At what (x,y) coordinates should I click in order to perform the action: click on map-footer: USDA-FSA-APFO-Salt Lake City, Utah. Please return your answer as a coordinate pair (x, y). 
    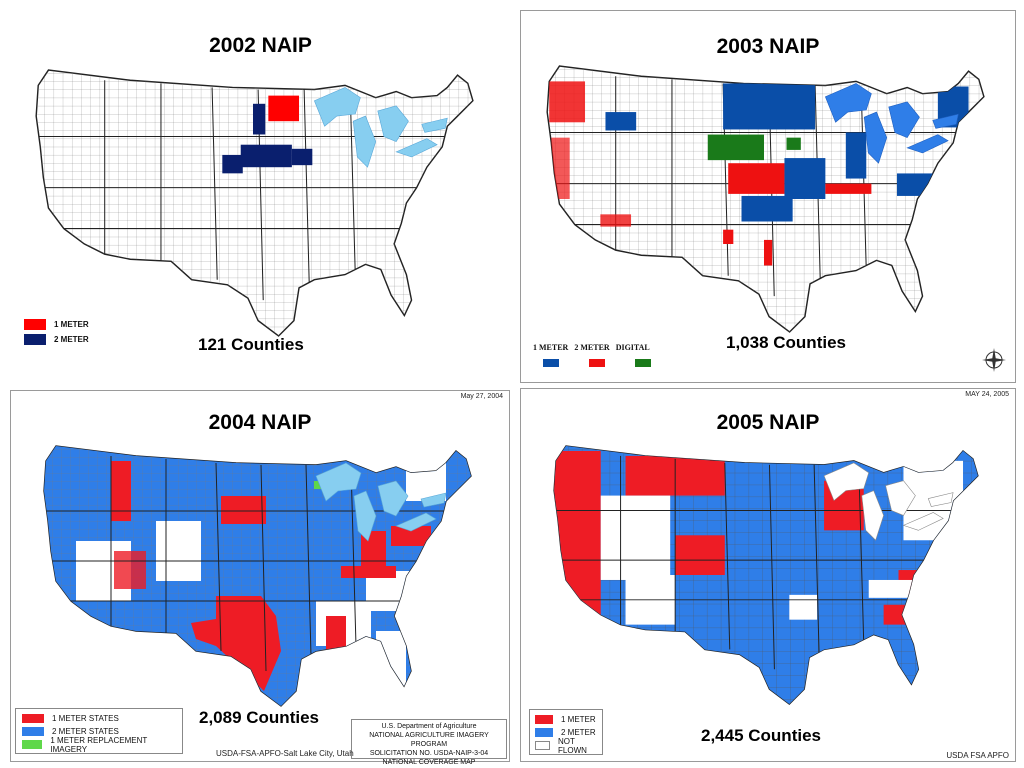
    Looking at the image, I should click on (285, 753).